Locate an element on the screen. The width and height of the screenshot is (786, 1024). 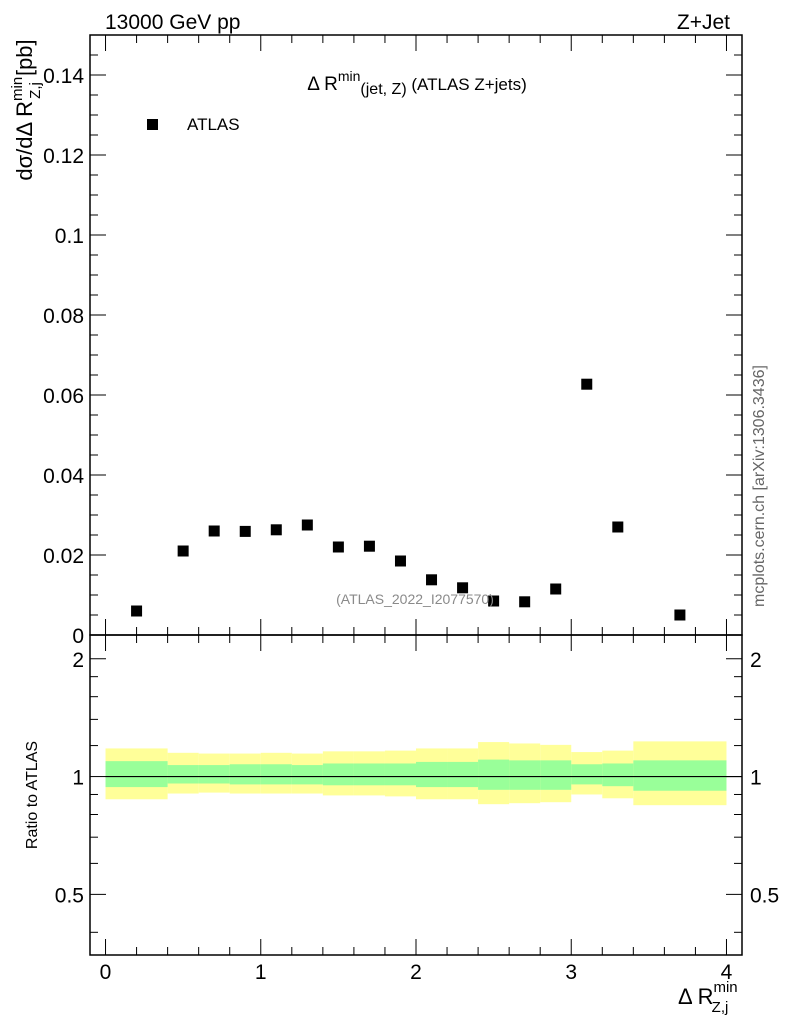
main-y-tick-labels: 0 0.02 0.04 0.06 0.08 0.1 0.12 0.14 is located at coordinates (63, 356).